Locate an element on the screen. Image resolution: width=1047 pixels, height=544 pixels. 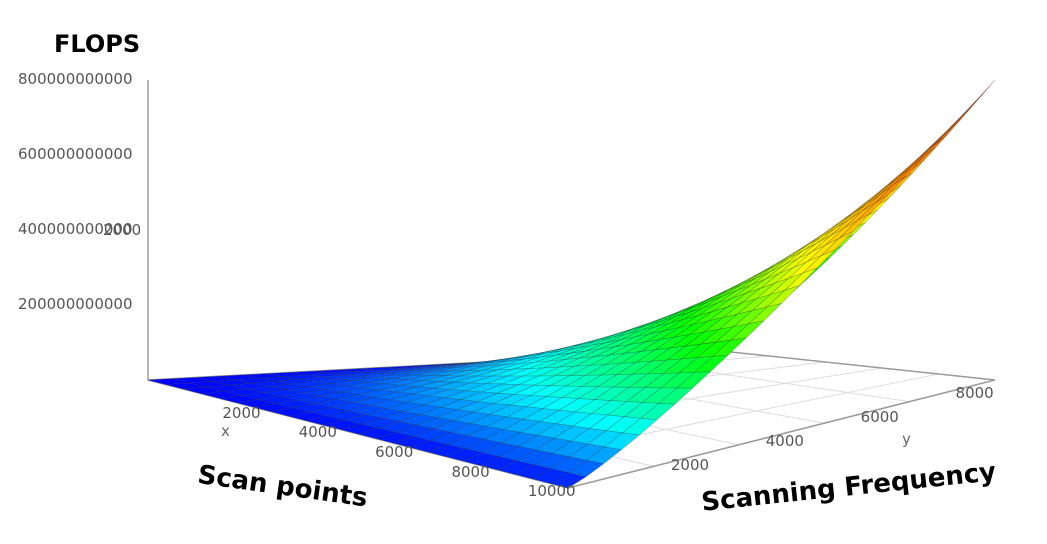
x-tick-label: 8000 is located at coordinates (470, 471).